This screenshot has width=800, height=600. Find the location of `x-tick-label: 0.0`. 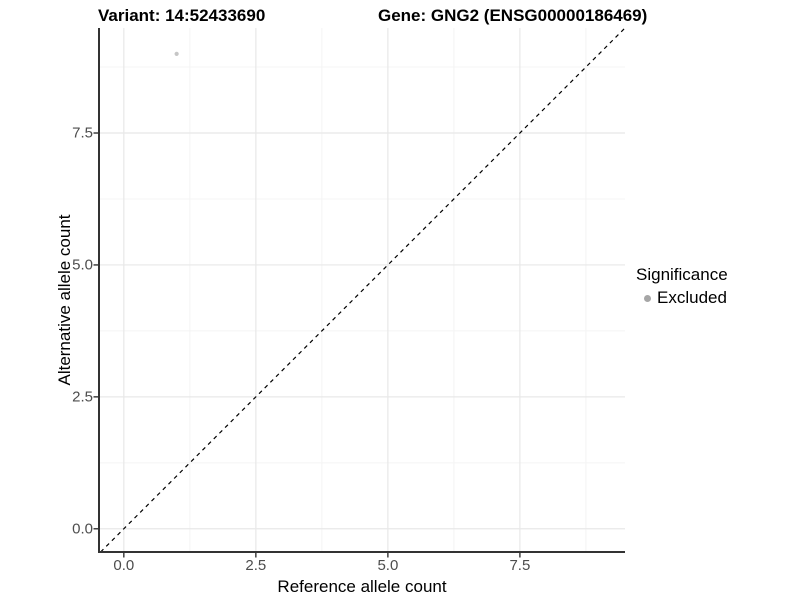

x-tick-label: 0.0 is located at coordinates (124, 565).